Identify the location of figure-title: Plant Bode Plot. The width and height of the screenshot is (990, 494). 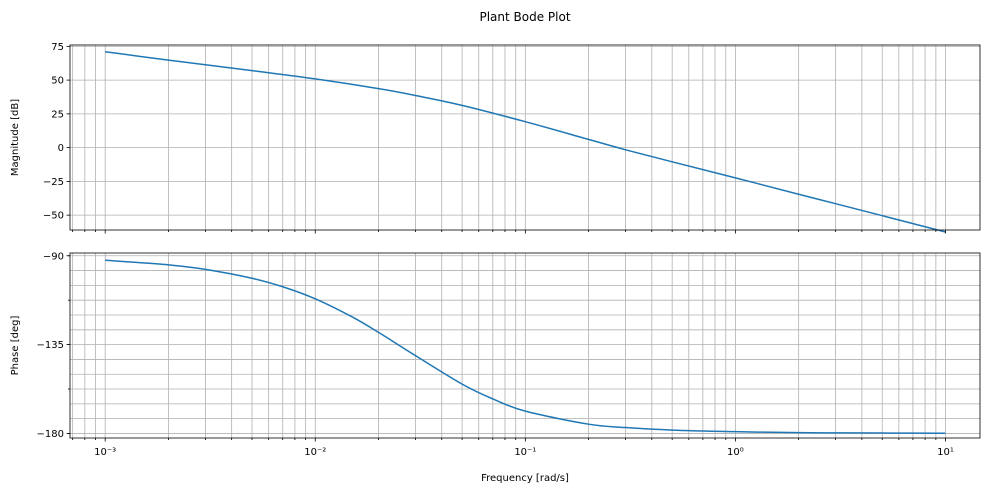
(524, 17).